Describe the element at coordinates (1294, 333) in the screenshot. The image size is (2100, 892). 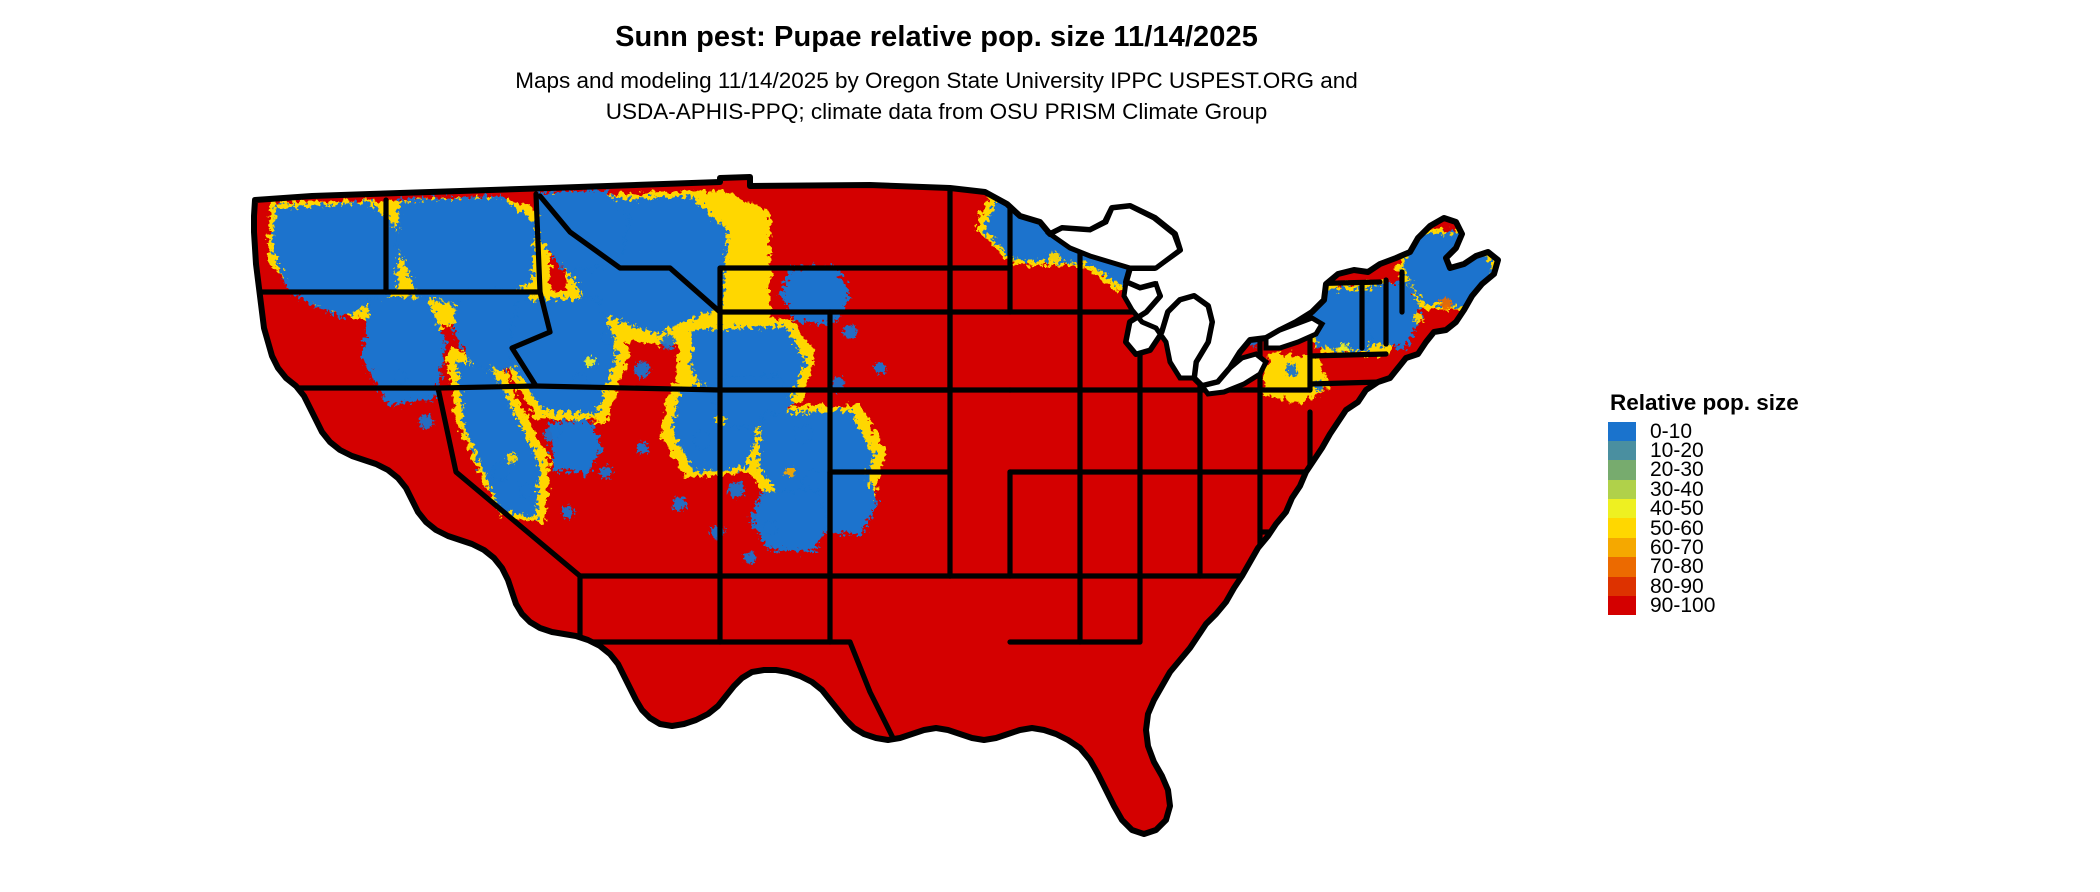
I see `lake-ontario` at that location.